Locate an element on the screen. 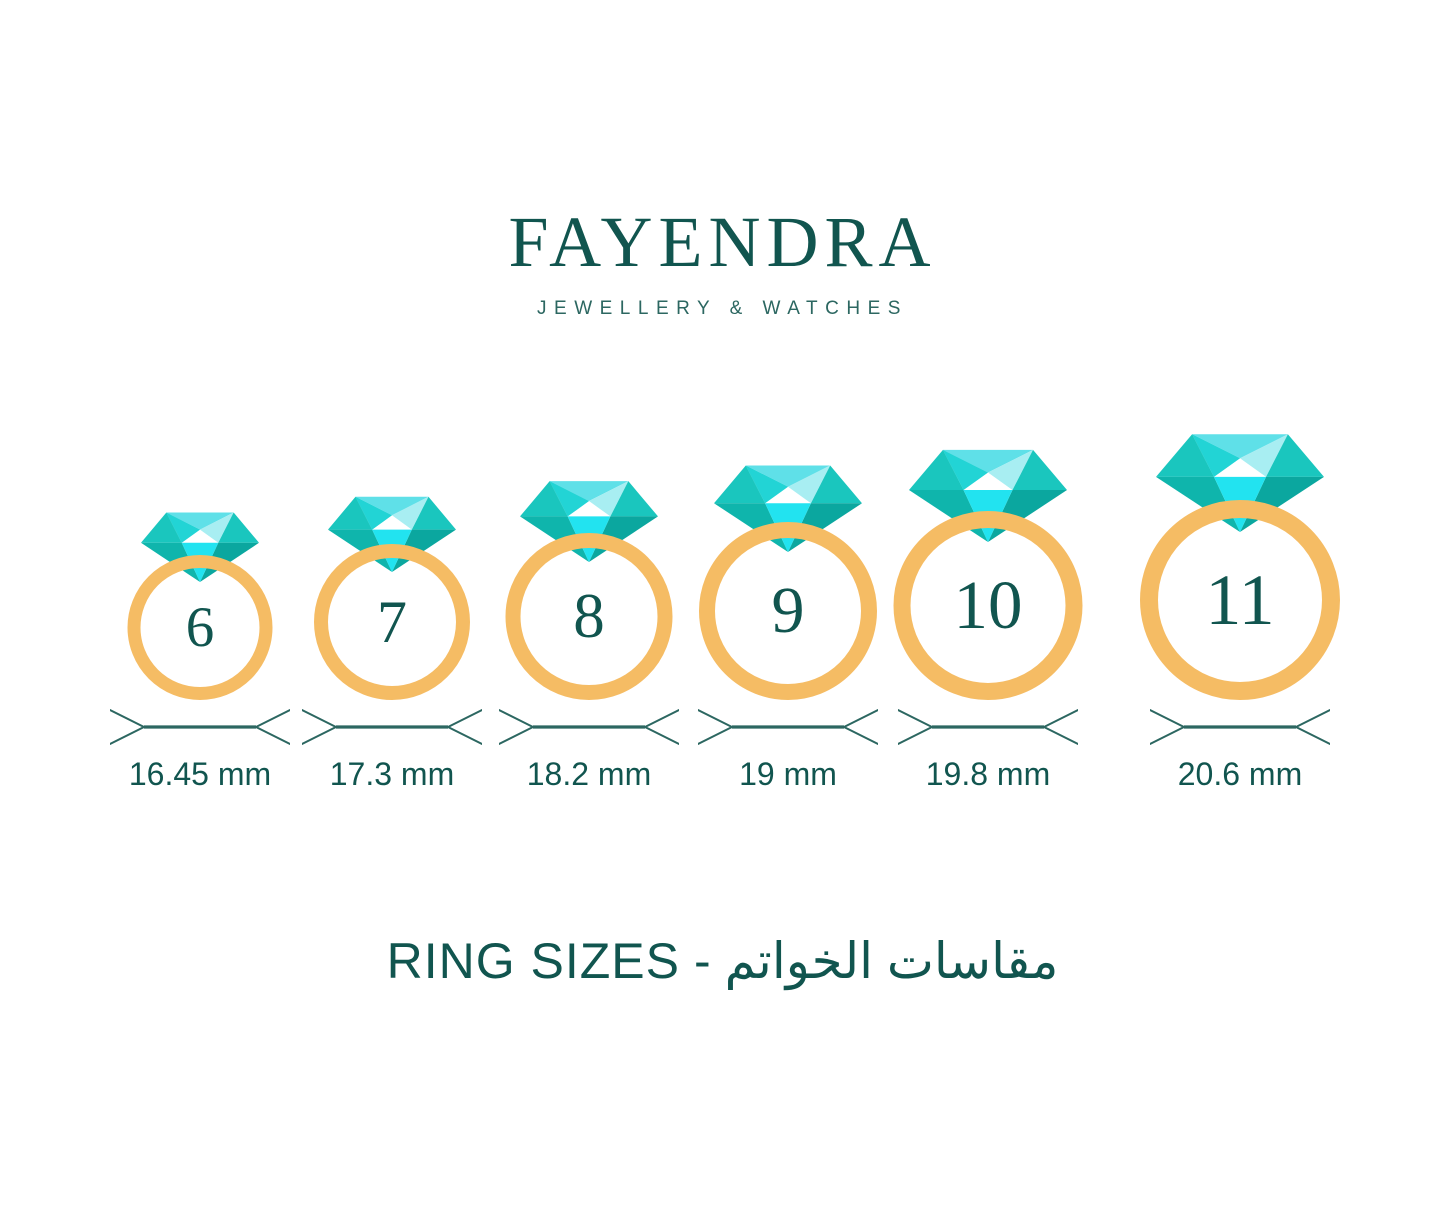  diamond-ring-icon: 11 is located at coordinates (1240, 567).